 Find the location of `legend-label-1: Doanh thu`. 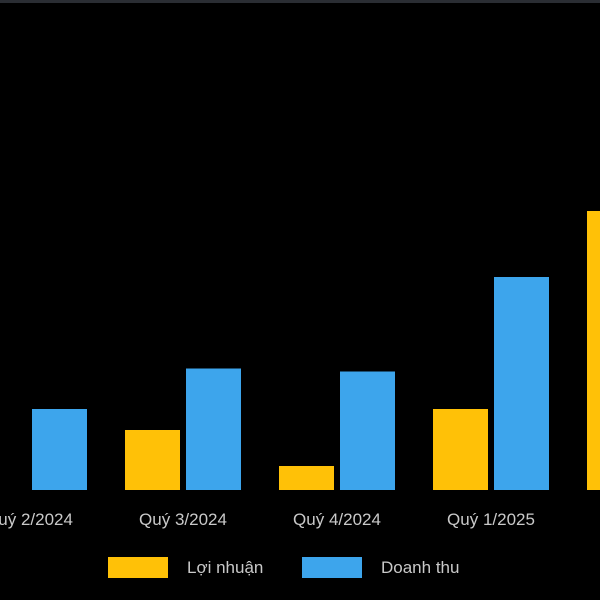

legend-label-1: Doanh thu is located at coordinates (420, 567).